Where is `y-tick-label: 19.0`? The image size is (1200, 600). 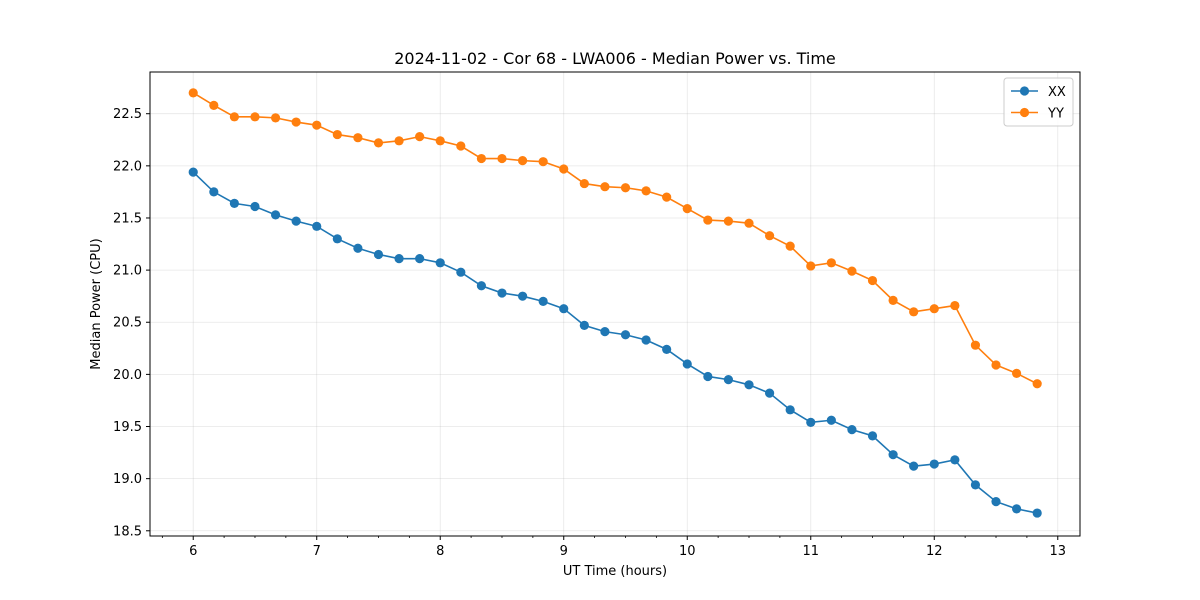 y-tick-label: 19.0 is located at coordinates (127, 479).